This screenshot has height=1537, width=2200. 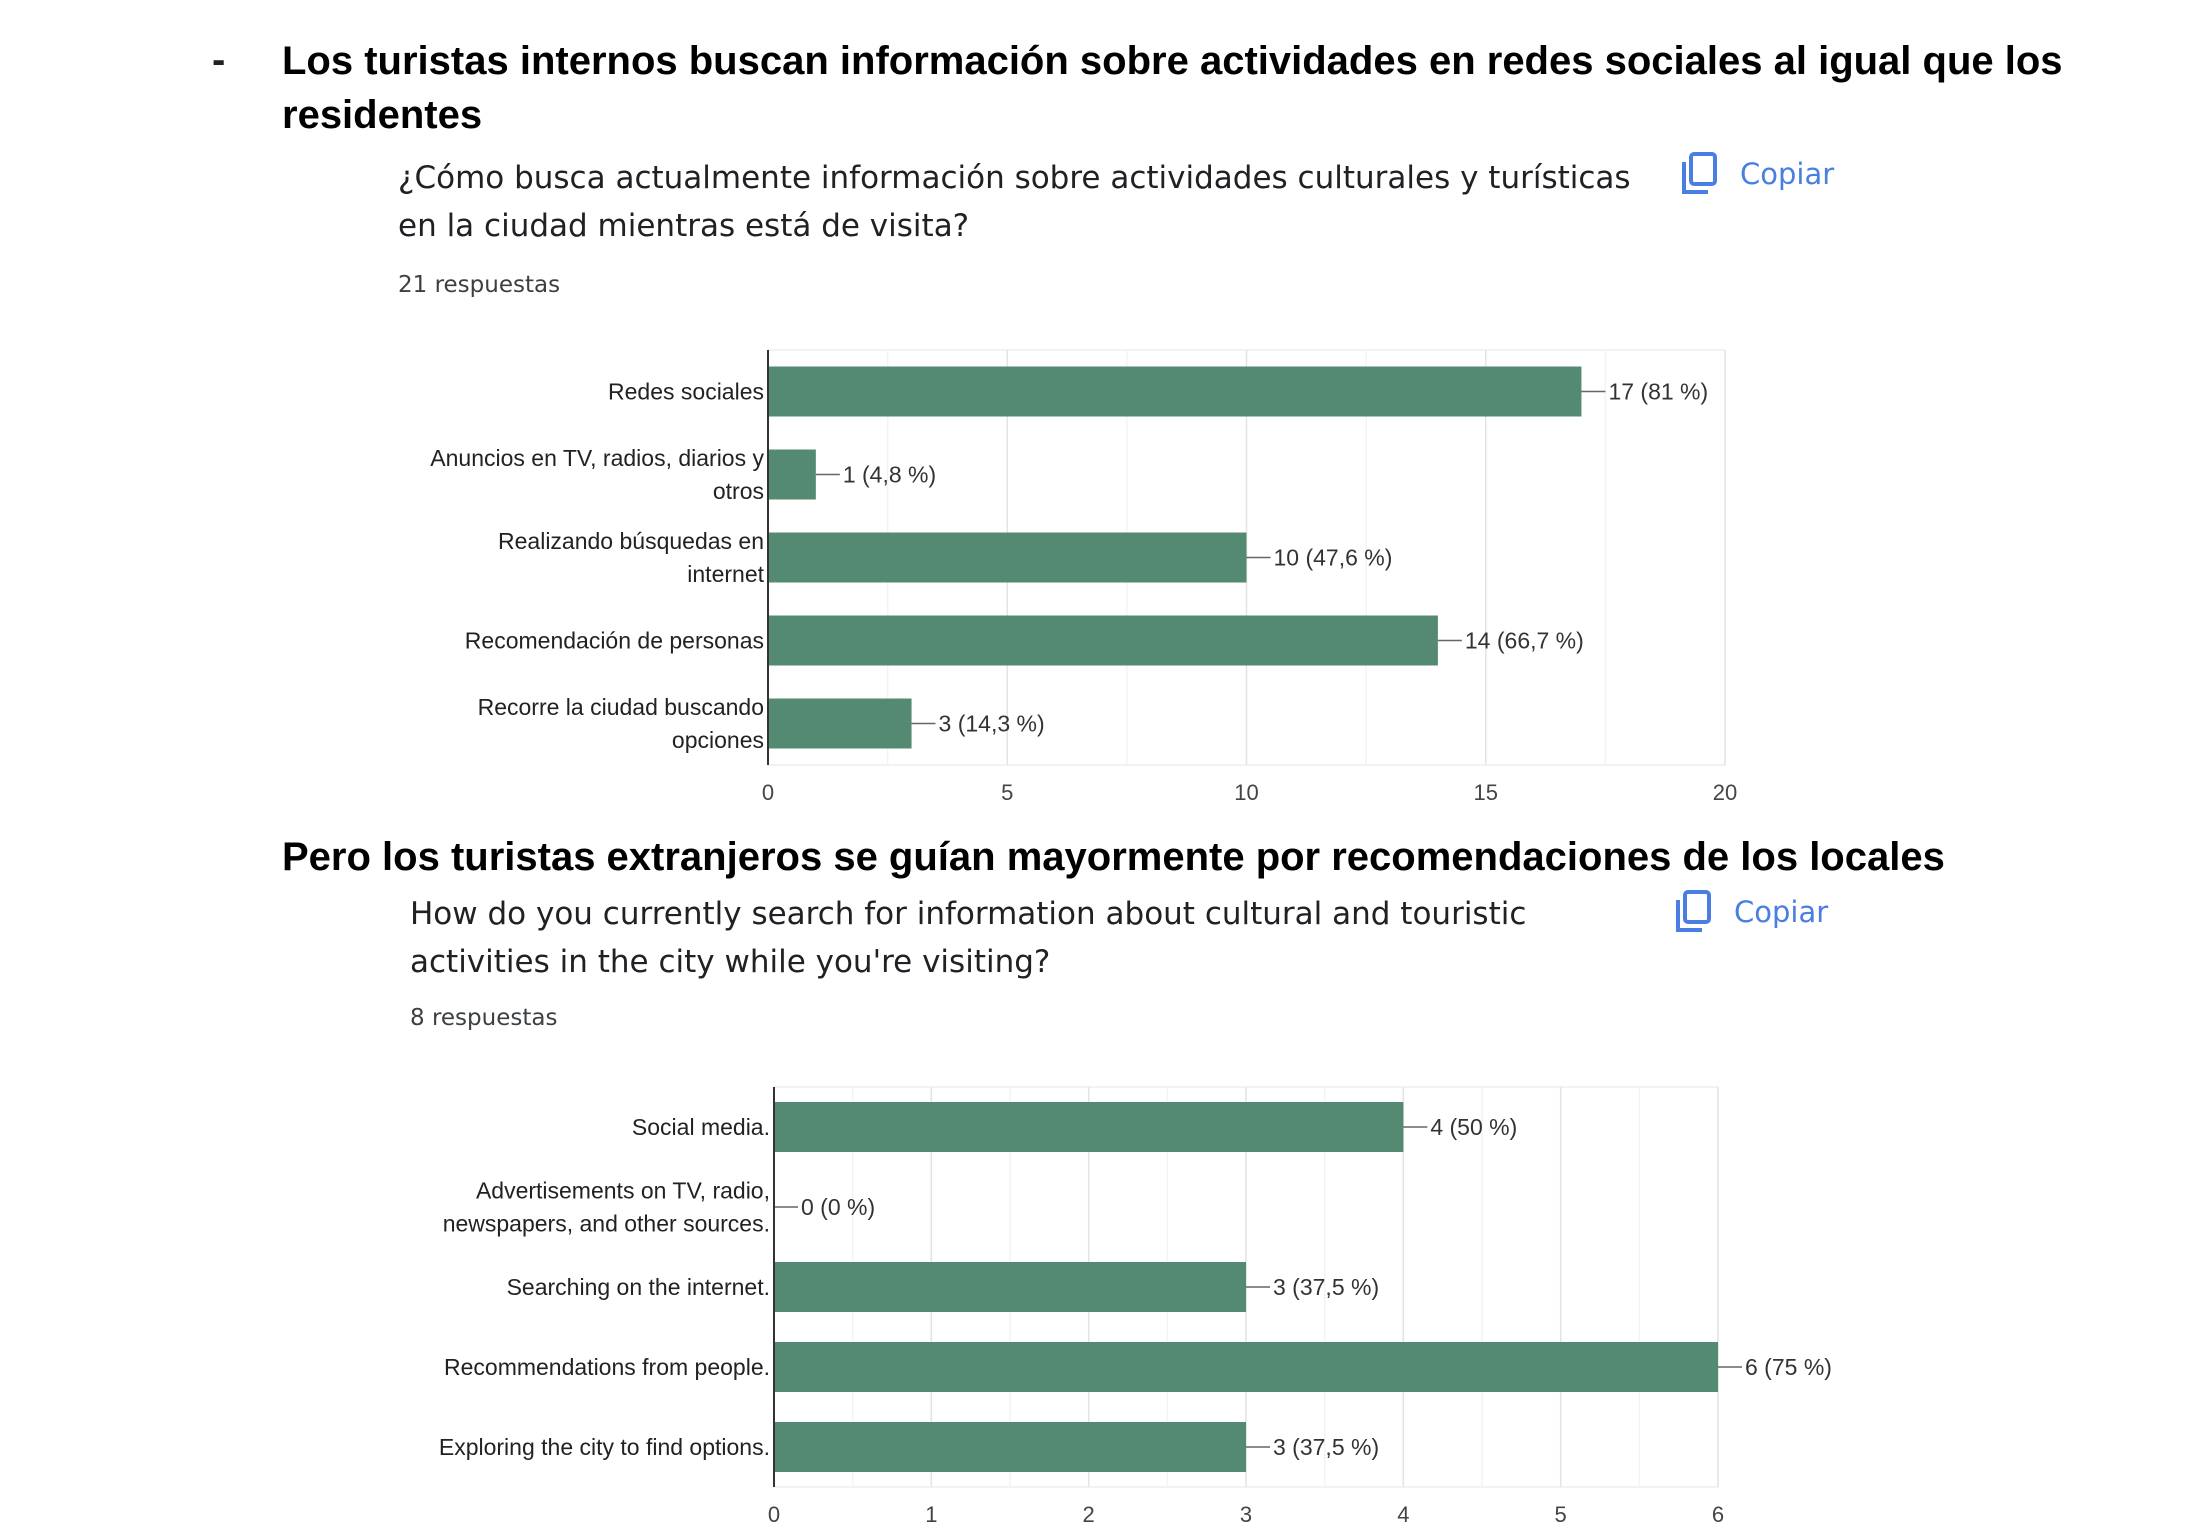 What do you see at coordinates (1089, 1514) in the screenshot?
I see `x-tick-label: 2` at bounding box center [1089, 1514].